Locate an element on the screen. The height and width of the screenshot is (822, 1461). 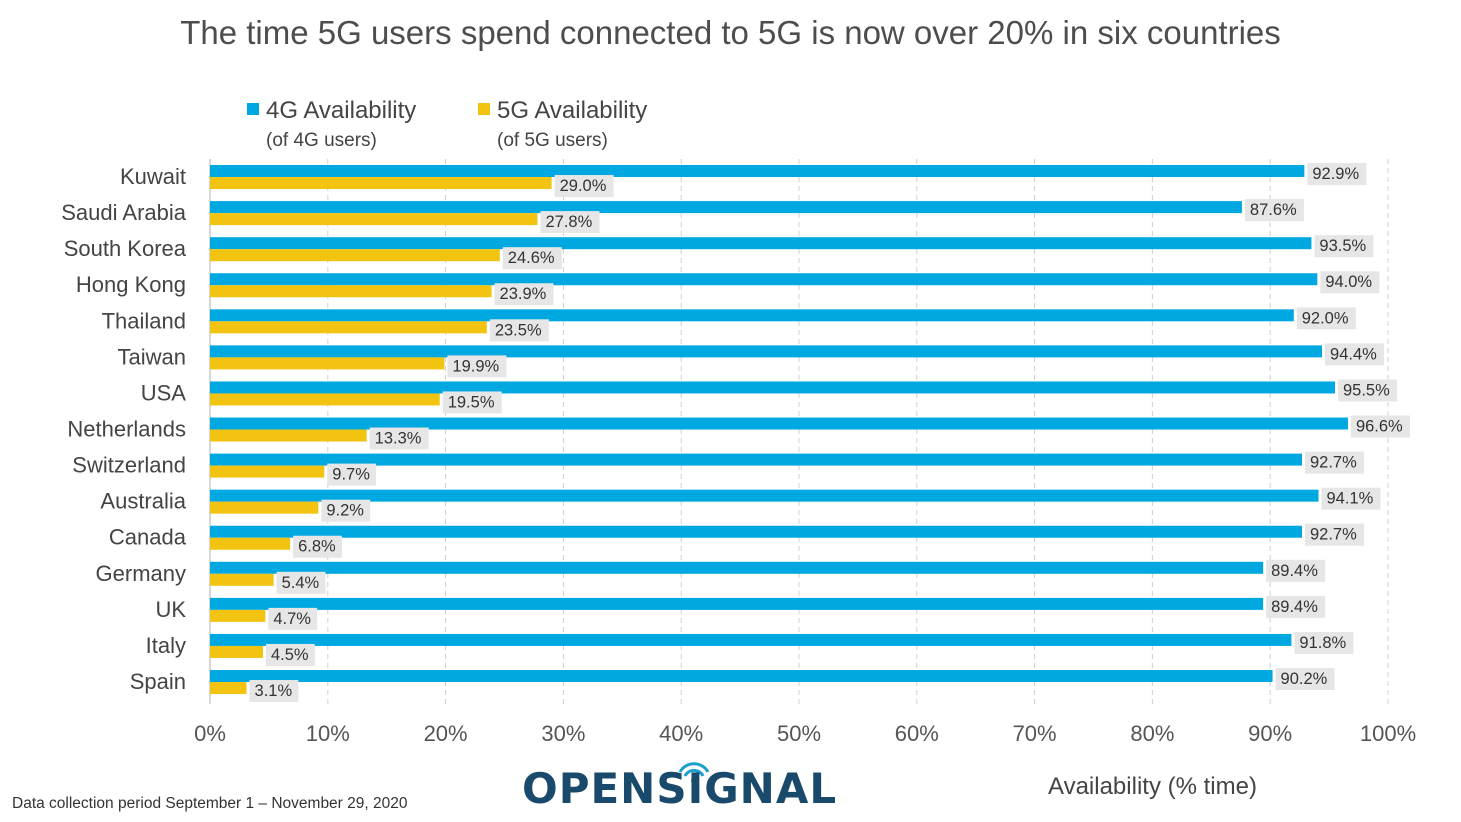
data-label: 27.8% is located at coordinates (568, 222).